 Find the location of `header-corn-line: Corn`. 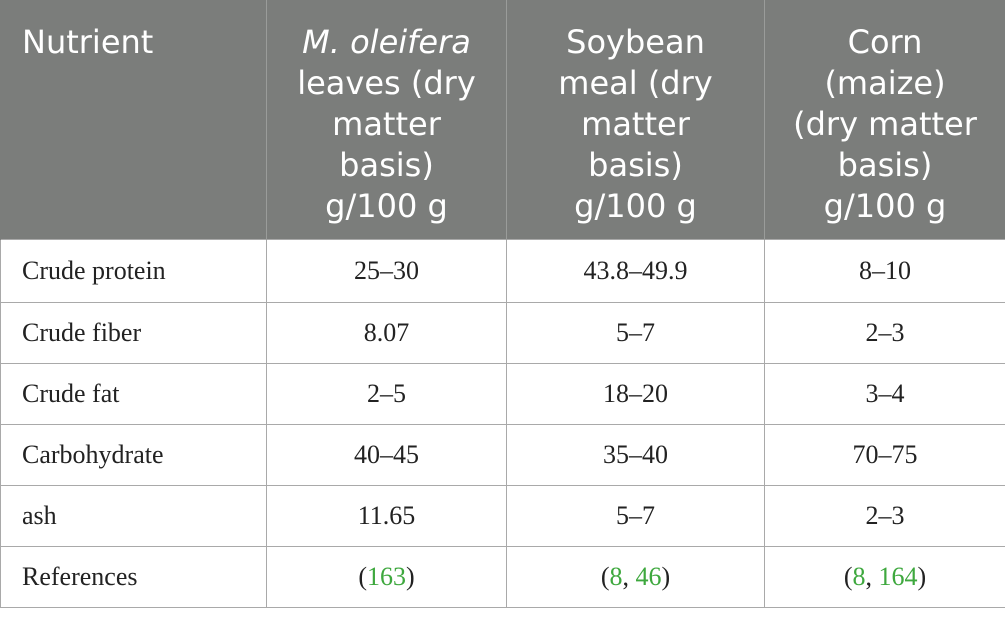

header-corn-line: Corn is located at coordinates (885, 42).